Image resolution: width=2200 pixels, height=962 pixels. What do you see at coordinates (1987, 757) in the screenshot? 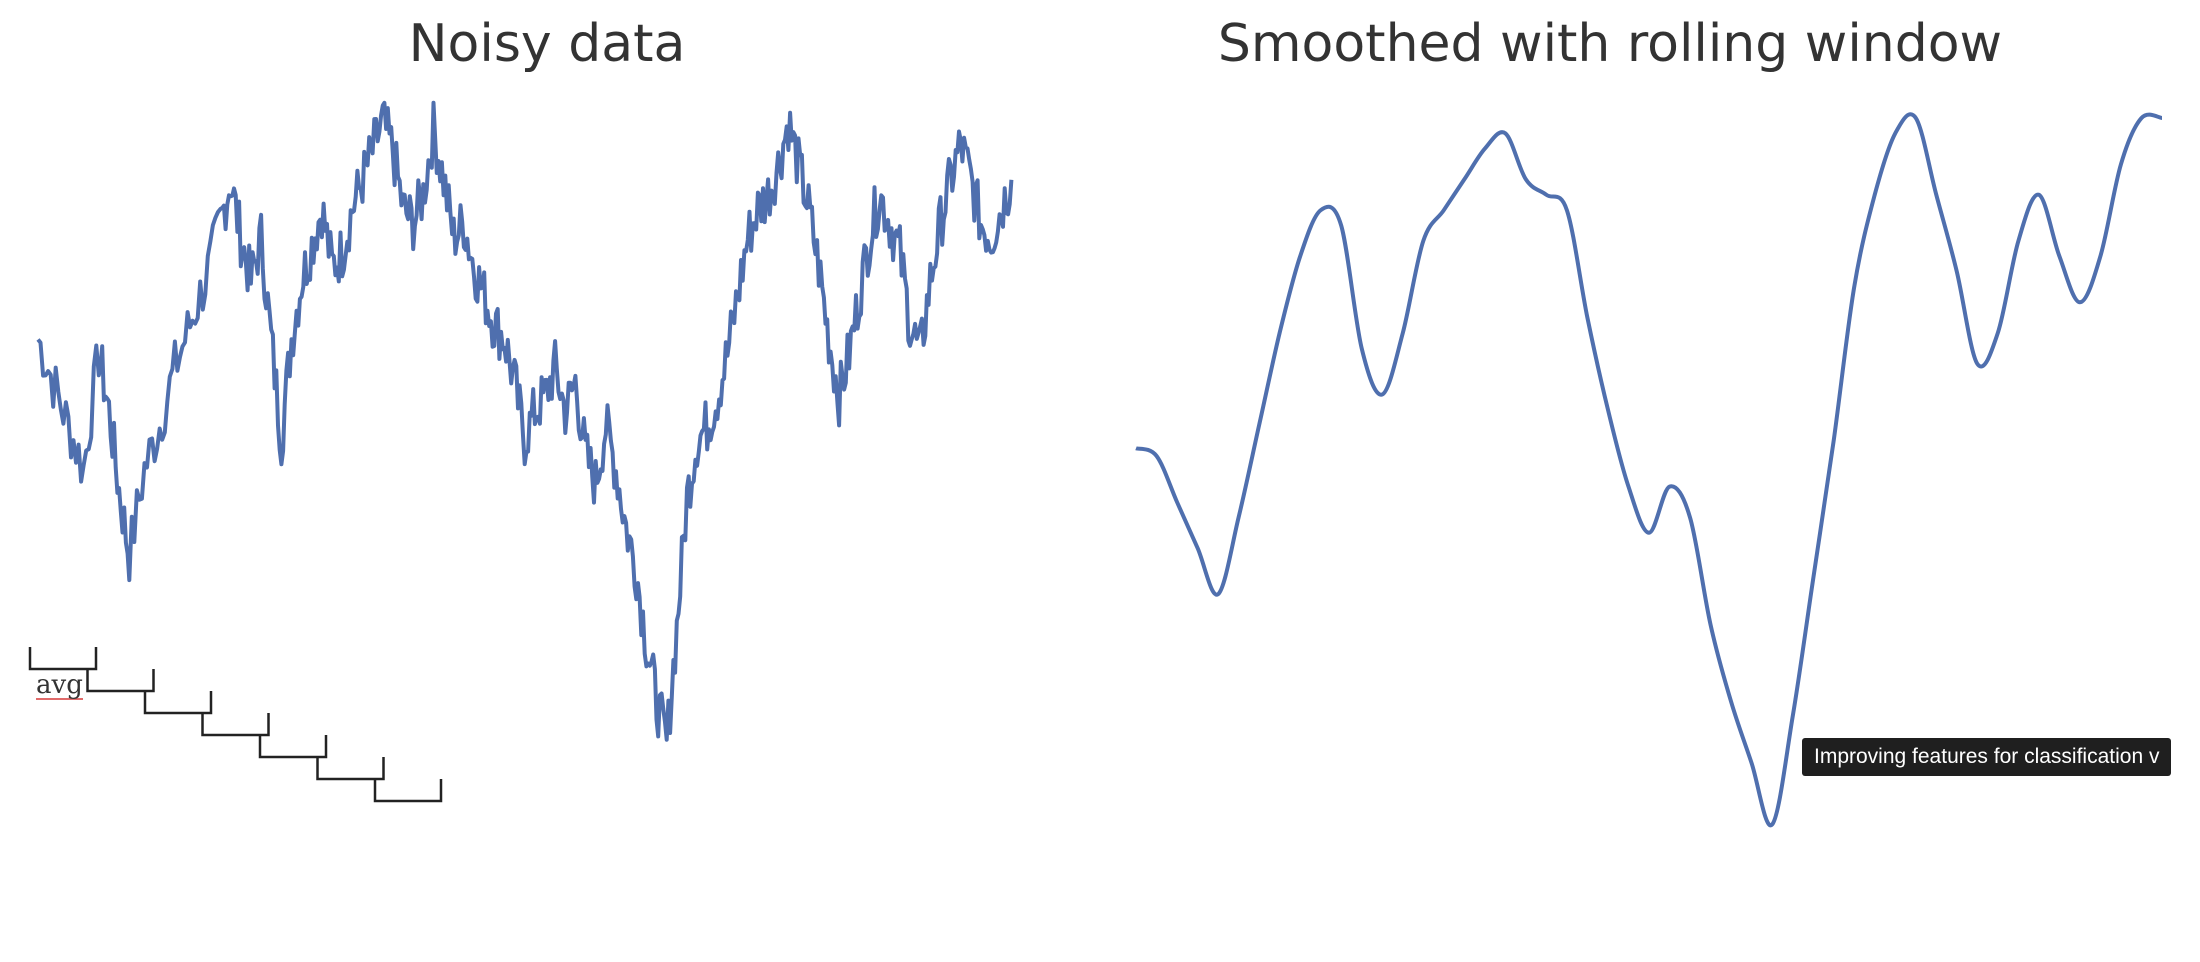
I see `tooltip: Improving features for classification v` at bounding box center [1987, 757].